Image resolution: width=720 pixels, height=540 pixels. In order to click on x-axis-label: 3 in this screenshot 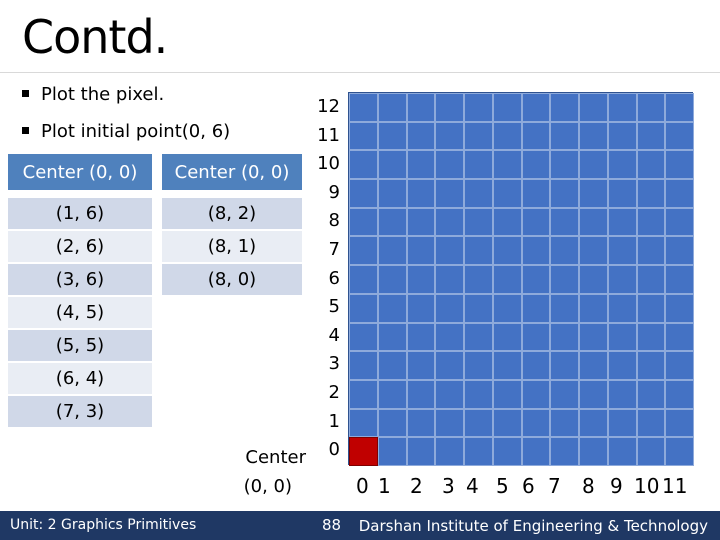, I will do `click(448, 486)`.